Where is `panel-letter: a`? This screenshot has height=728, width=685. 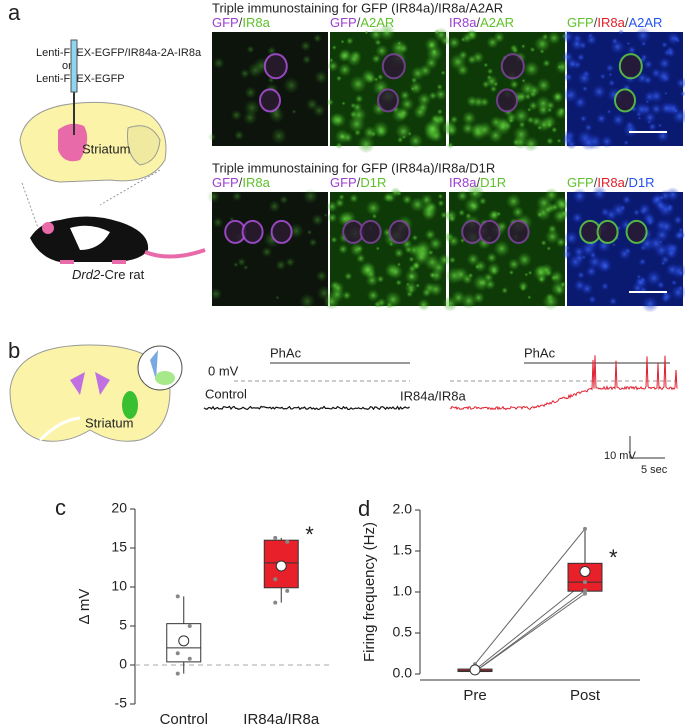
panel-letter: a is located at coordinates (14, 12).